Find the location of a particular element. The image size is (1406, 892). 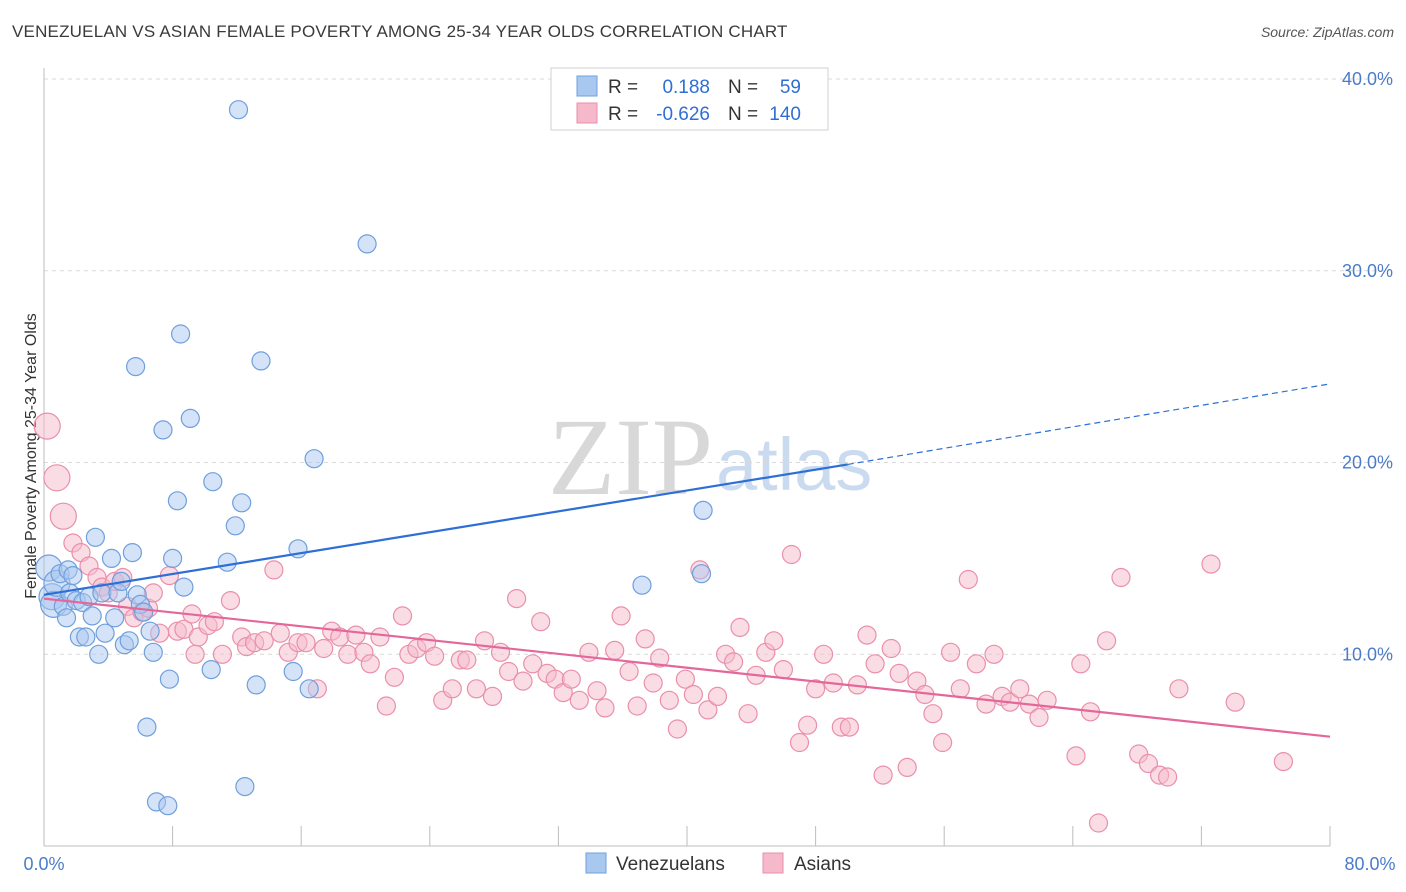

legend-asians-n-label: N = is located at coordinates (743, 114).